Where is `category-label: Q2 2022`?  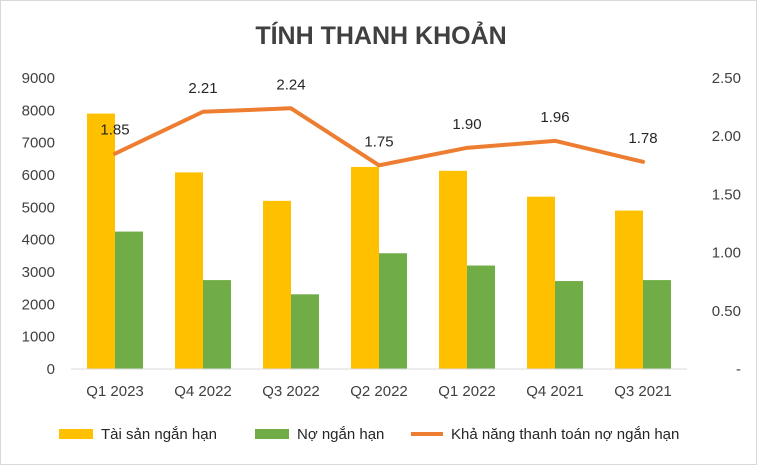 category-label: Q2 2022 is located at coordinates (379, 391).